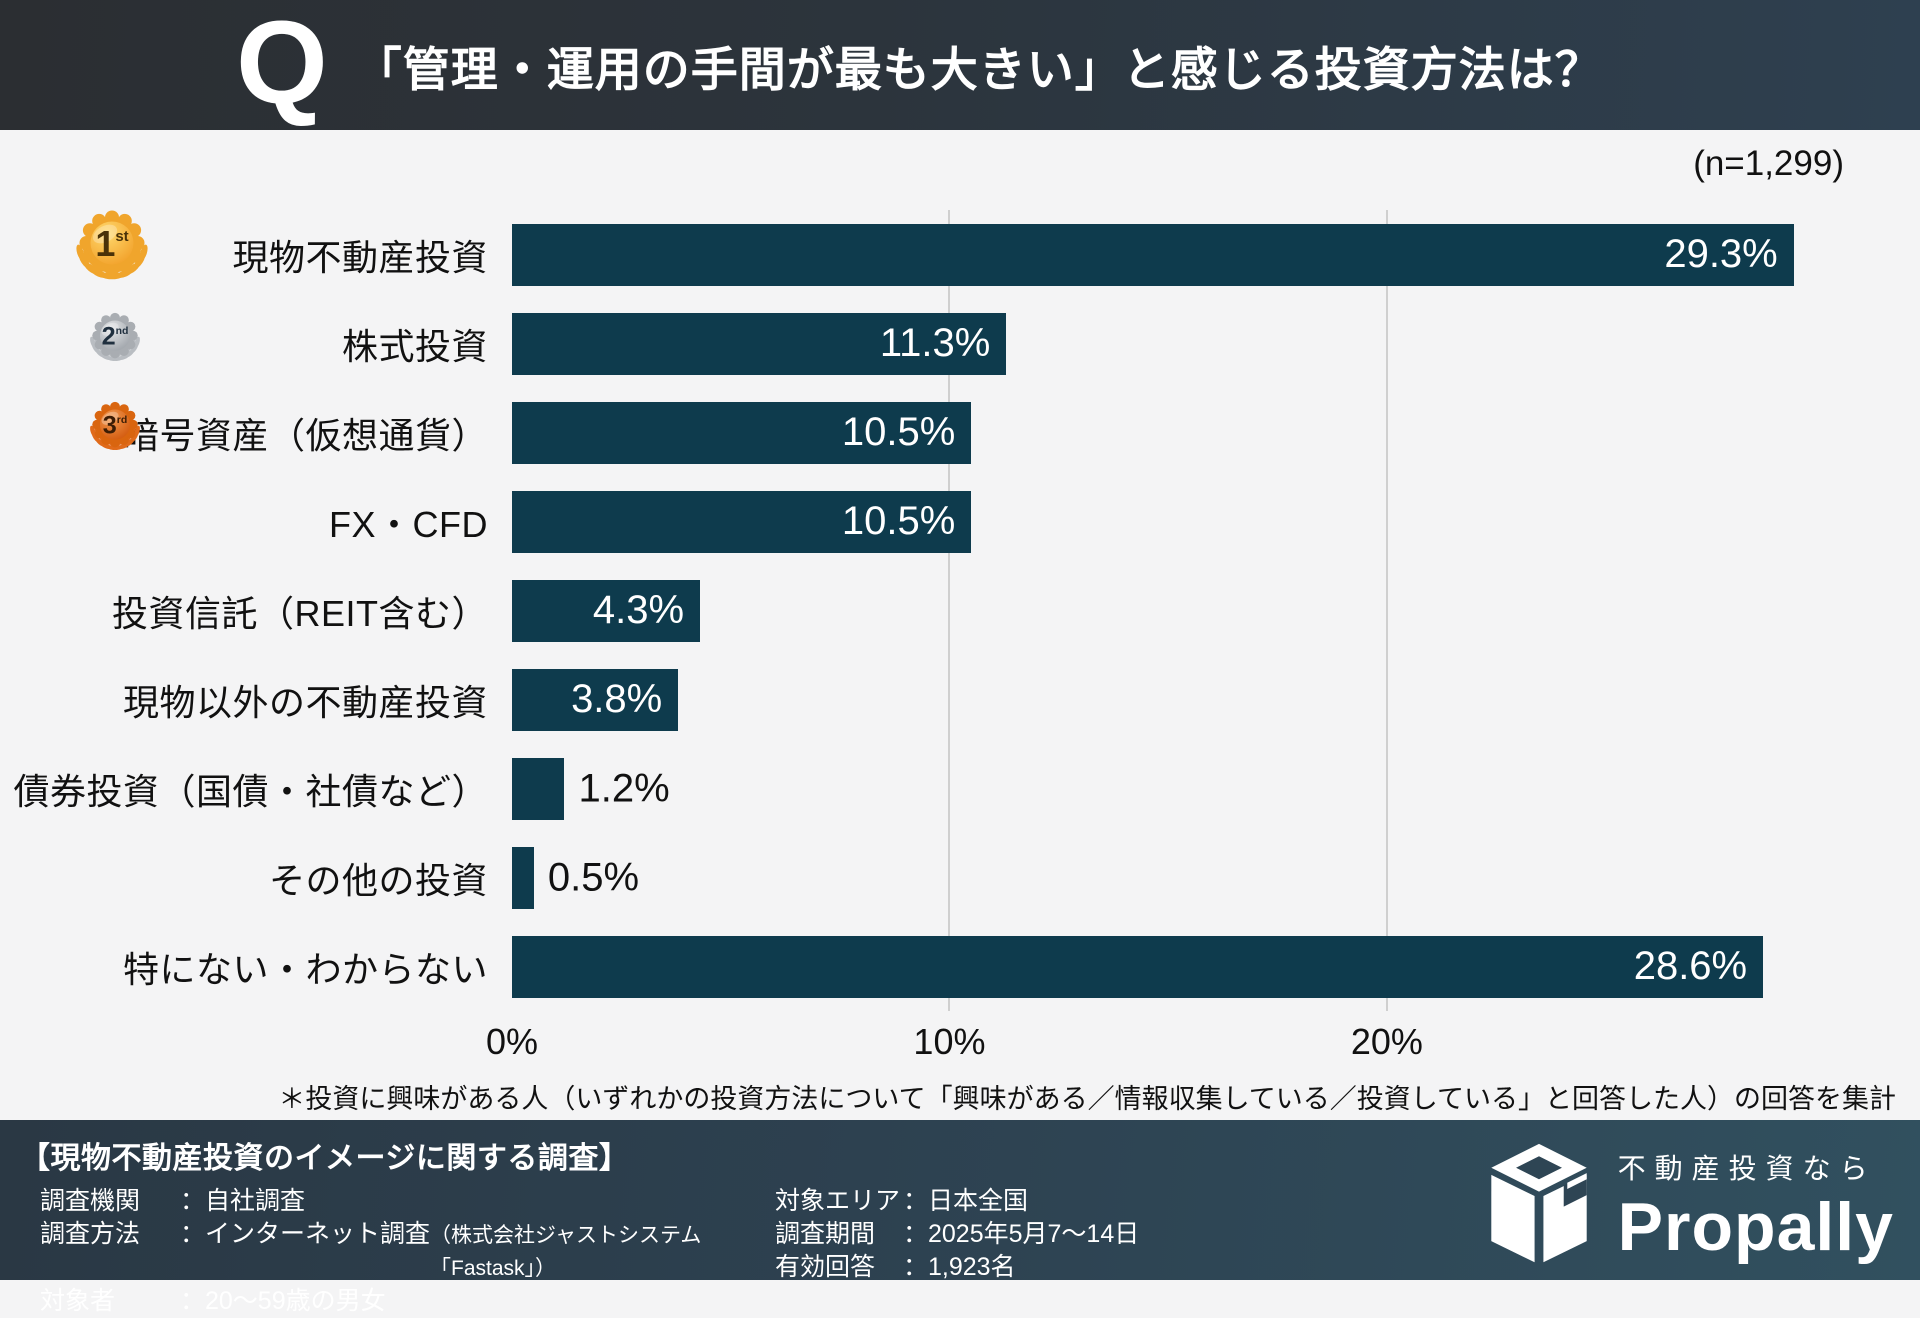 This screenshot has height=1318, width=1920. Describe the element at coordinates (305, 969) in the screenshot. I see `category-label: 特にない・わからない` at that location.